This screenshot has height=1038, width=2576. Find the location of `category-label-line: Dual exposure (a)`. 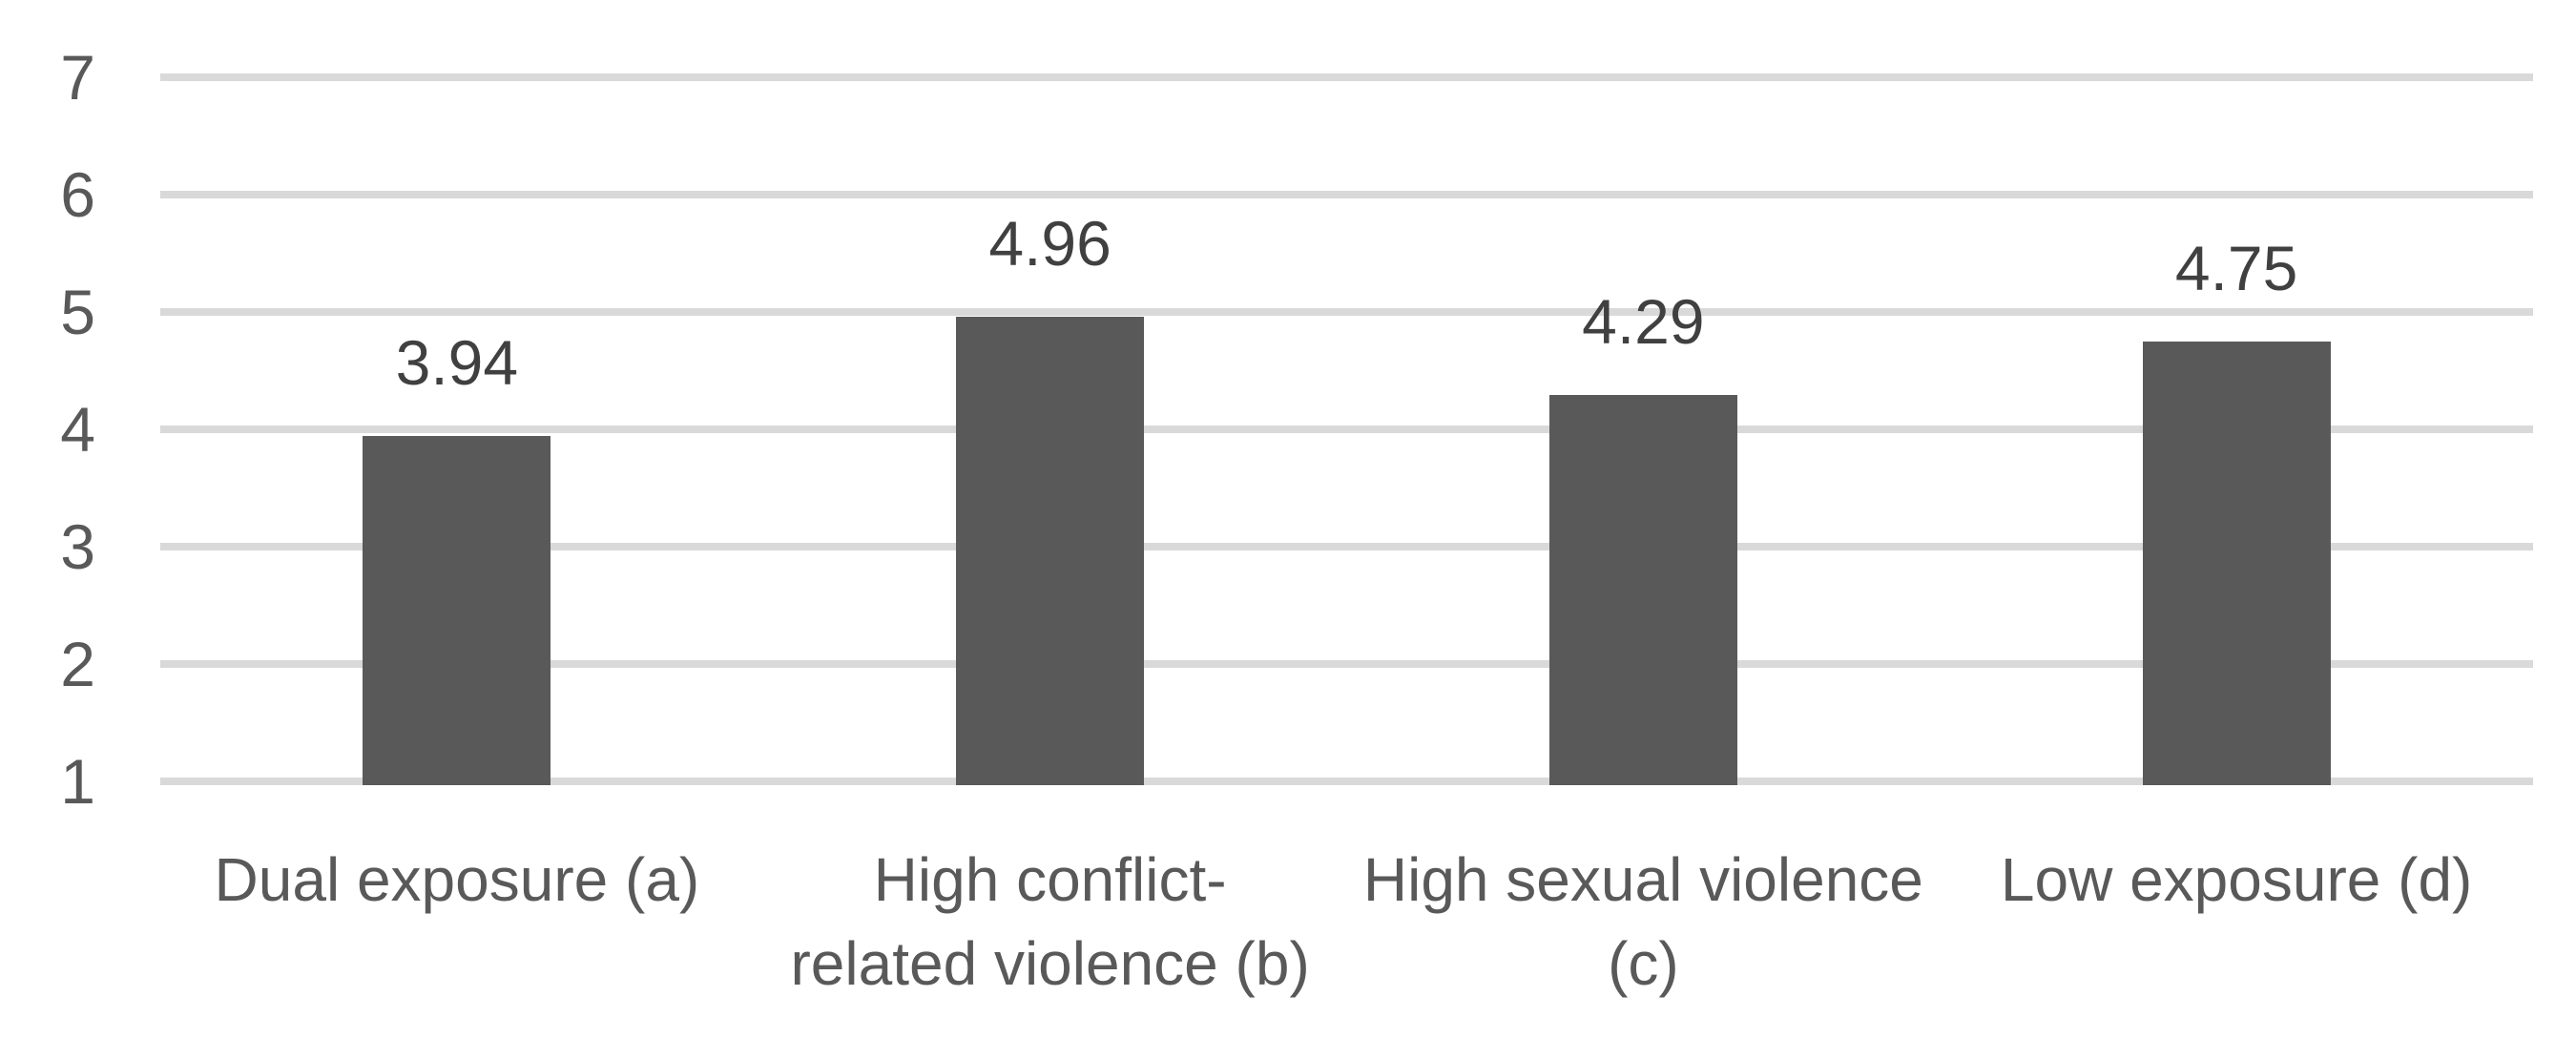

category-label-line: Dual exposure (a) is located at coordinates (457, 879).